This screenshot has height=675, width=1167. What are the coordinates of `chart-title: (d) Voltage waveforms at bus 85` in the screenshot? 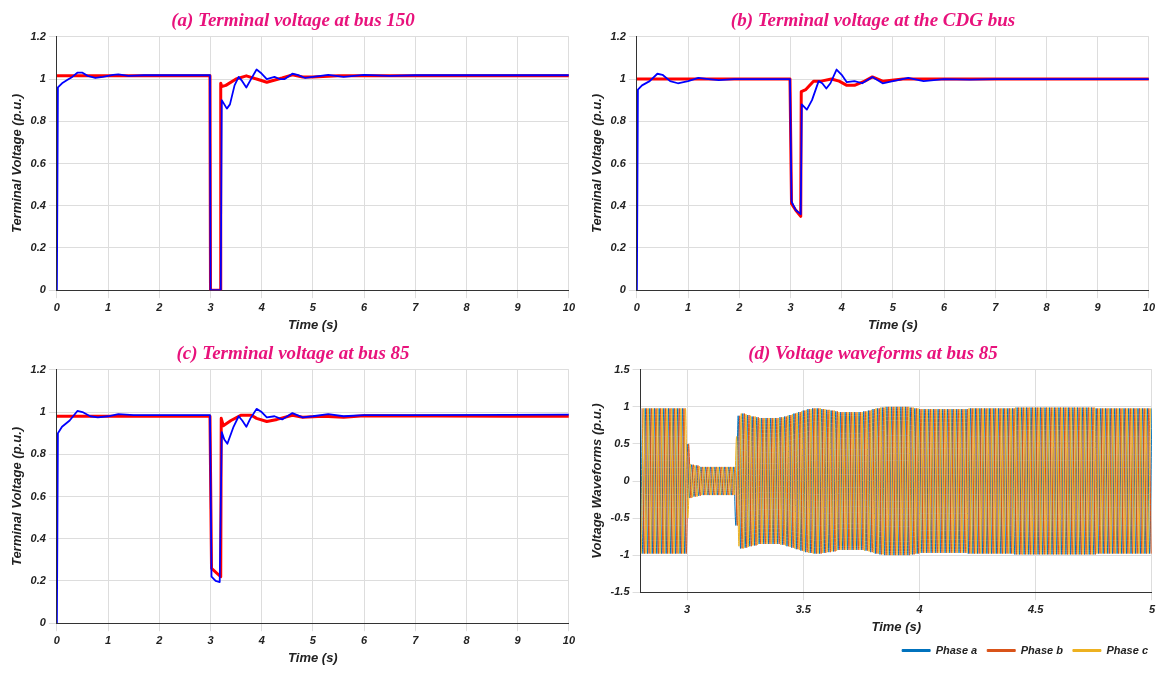 It's located at (873, 353).